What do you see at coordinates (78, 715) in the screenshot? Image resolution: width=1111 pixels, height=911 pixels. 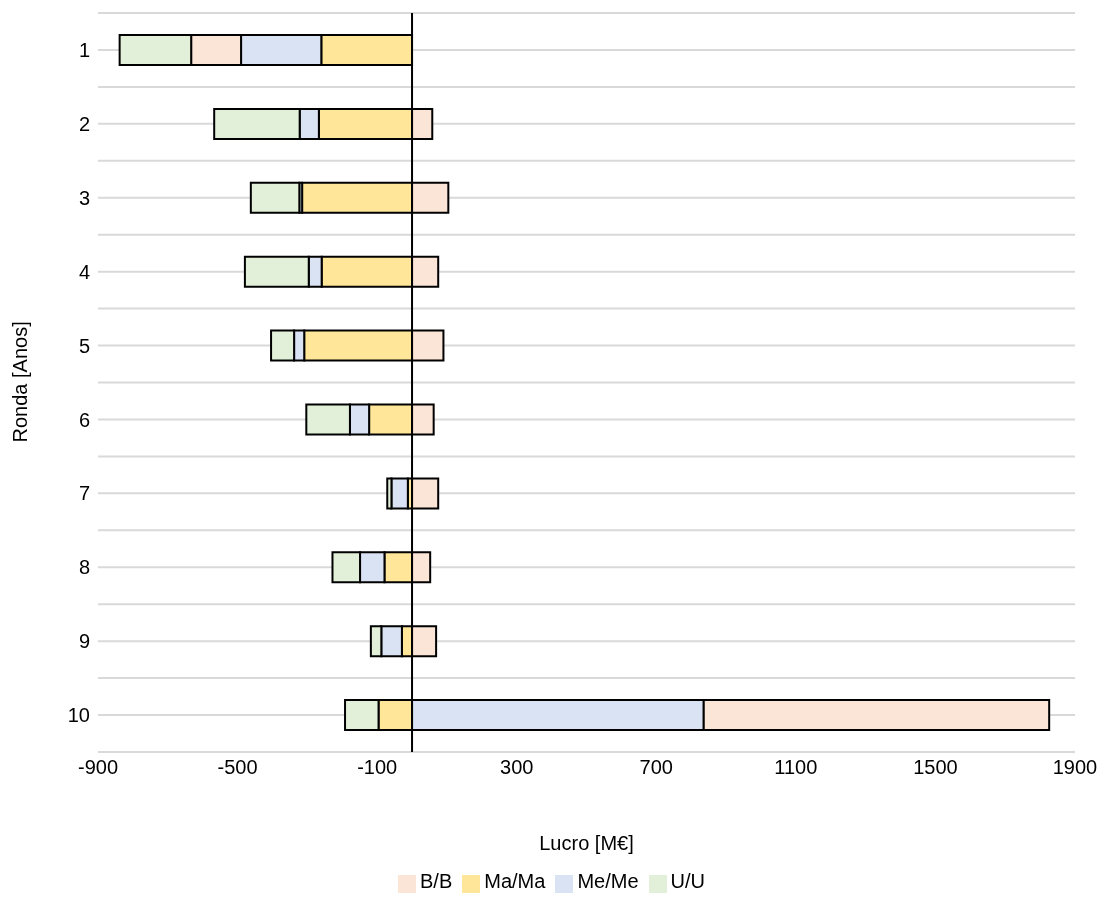 I see `y-tick-label: 10` at bounding box center [78, 715].